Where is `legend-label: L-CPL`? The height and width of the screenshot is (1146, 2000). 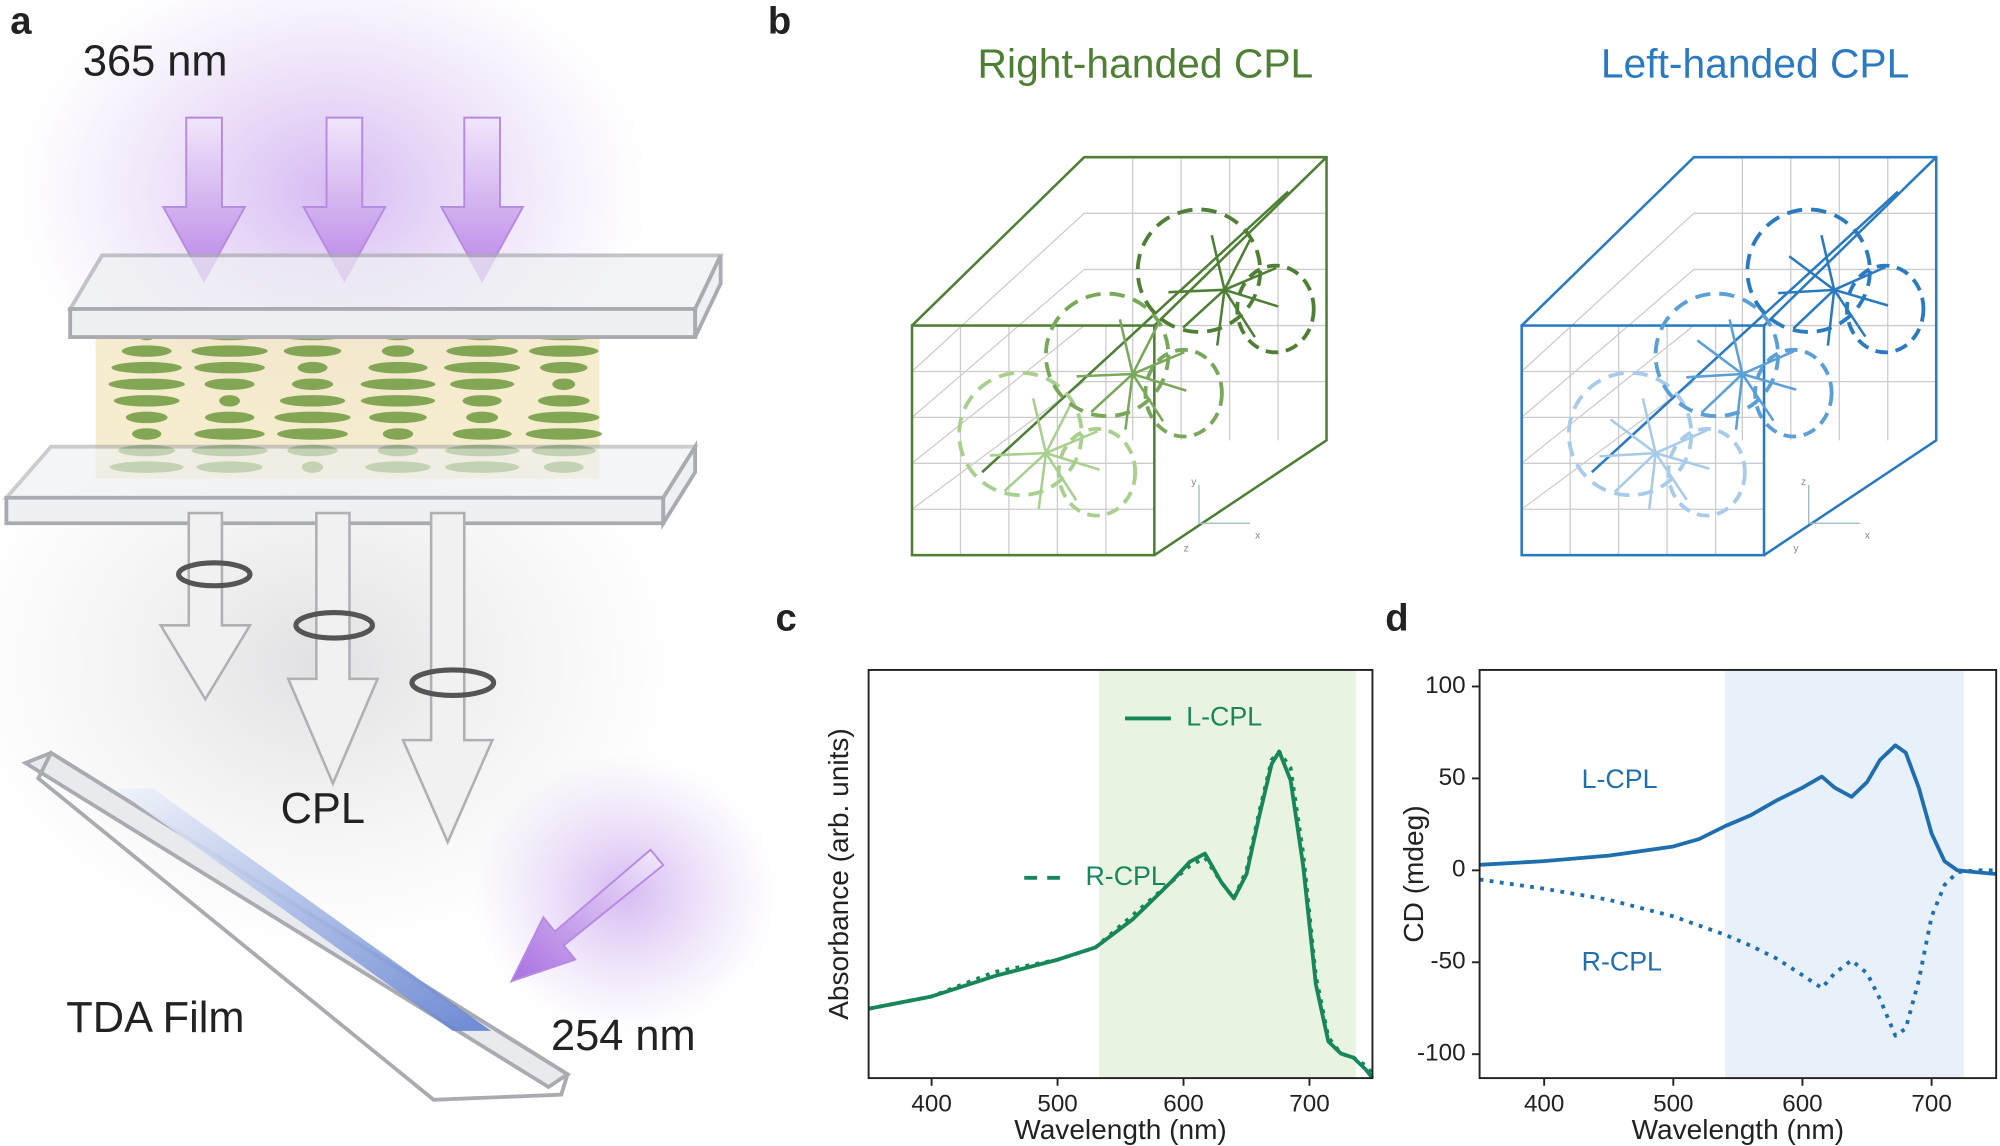
legend-label: L-CPL is located at coordinates (1224, 716).